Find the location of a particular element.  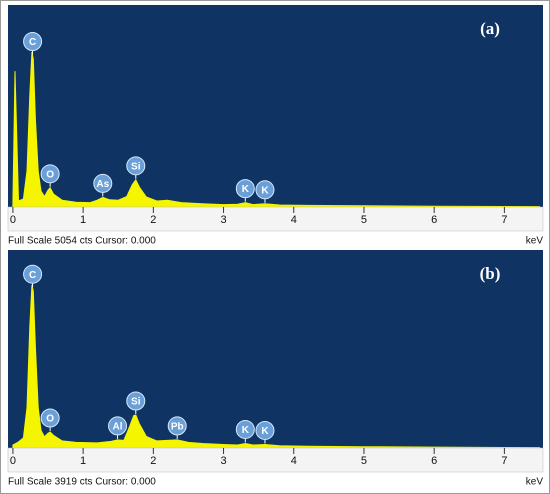

annotation-label: As is located at coordinates (102, 184).